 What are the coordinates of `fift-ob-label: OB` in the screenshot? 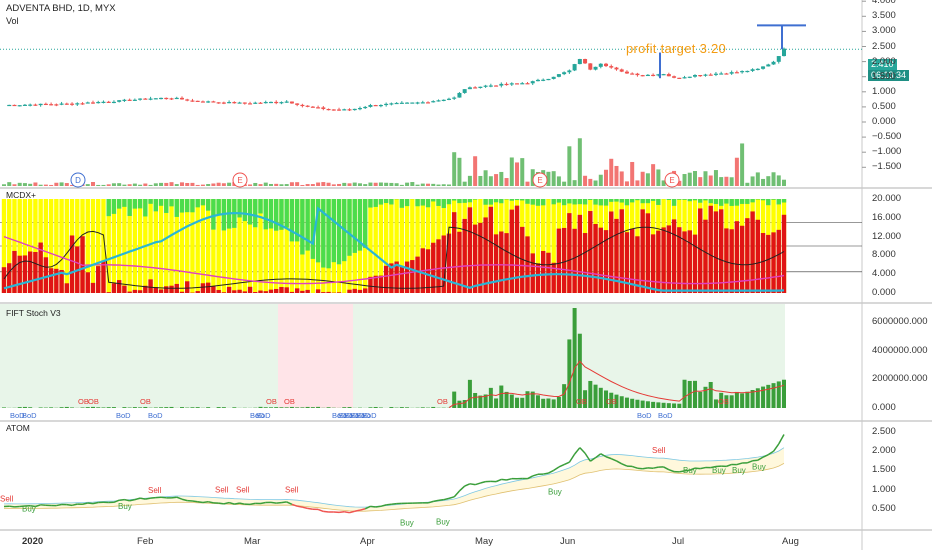 It's located at (723, 401).